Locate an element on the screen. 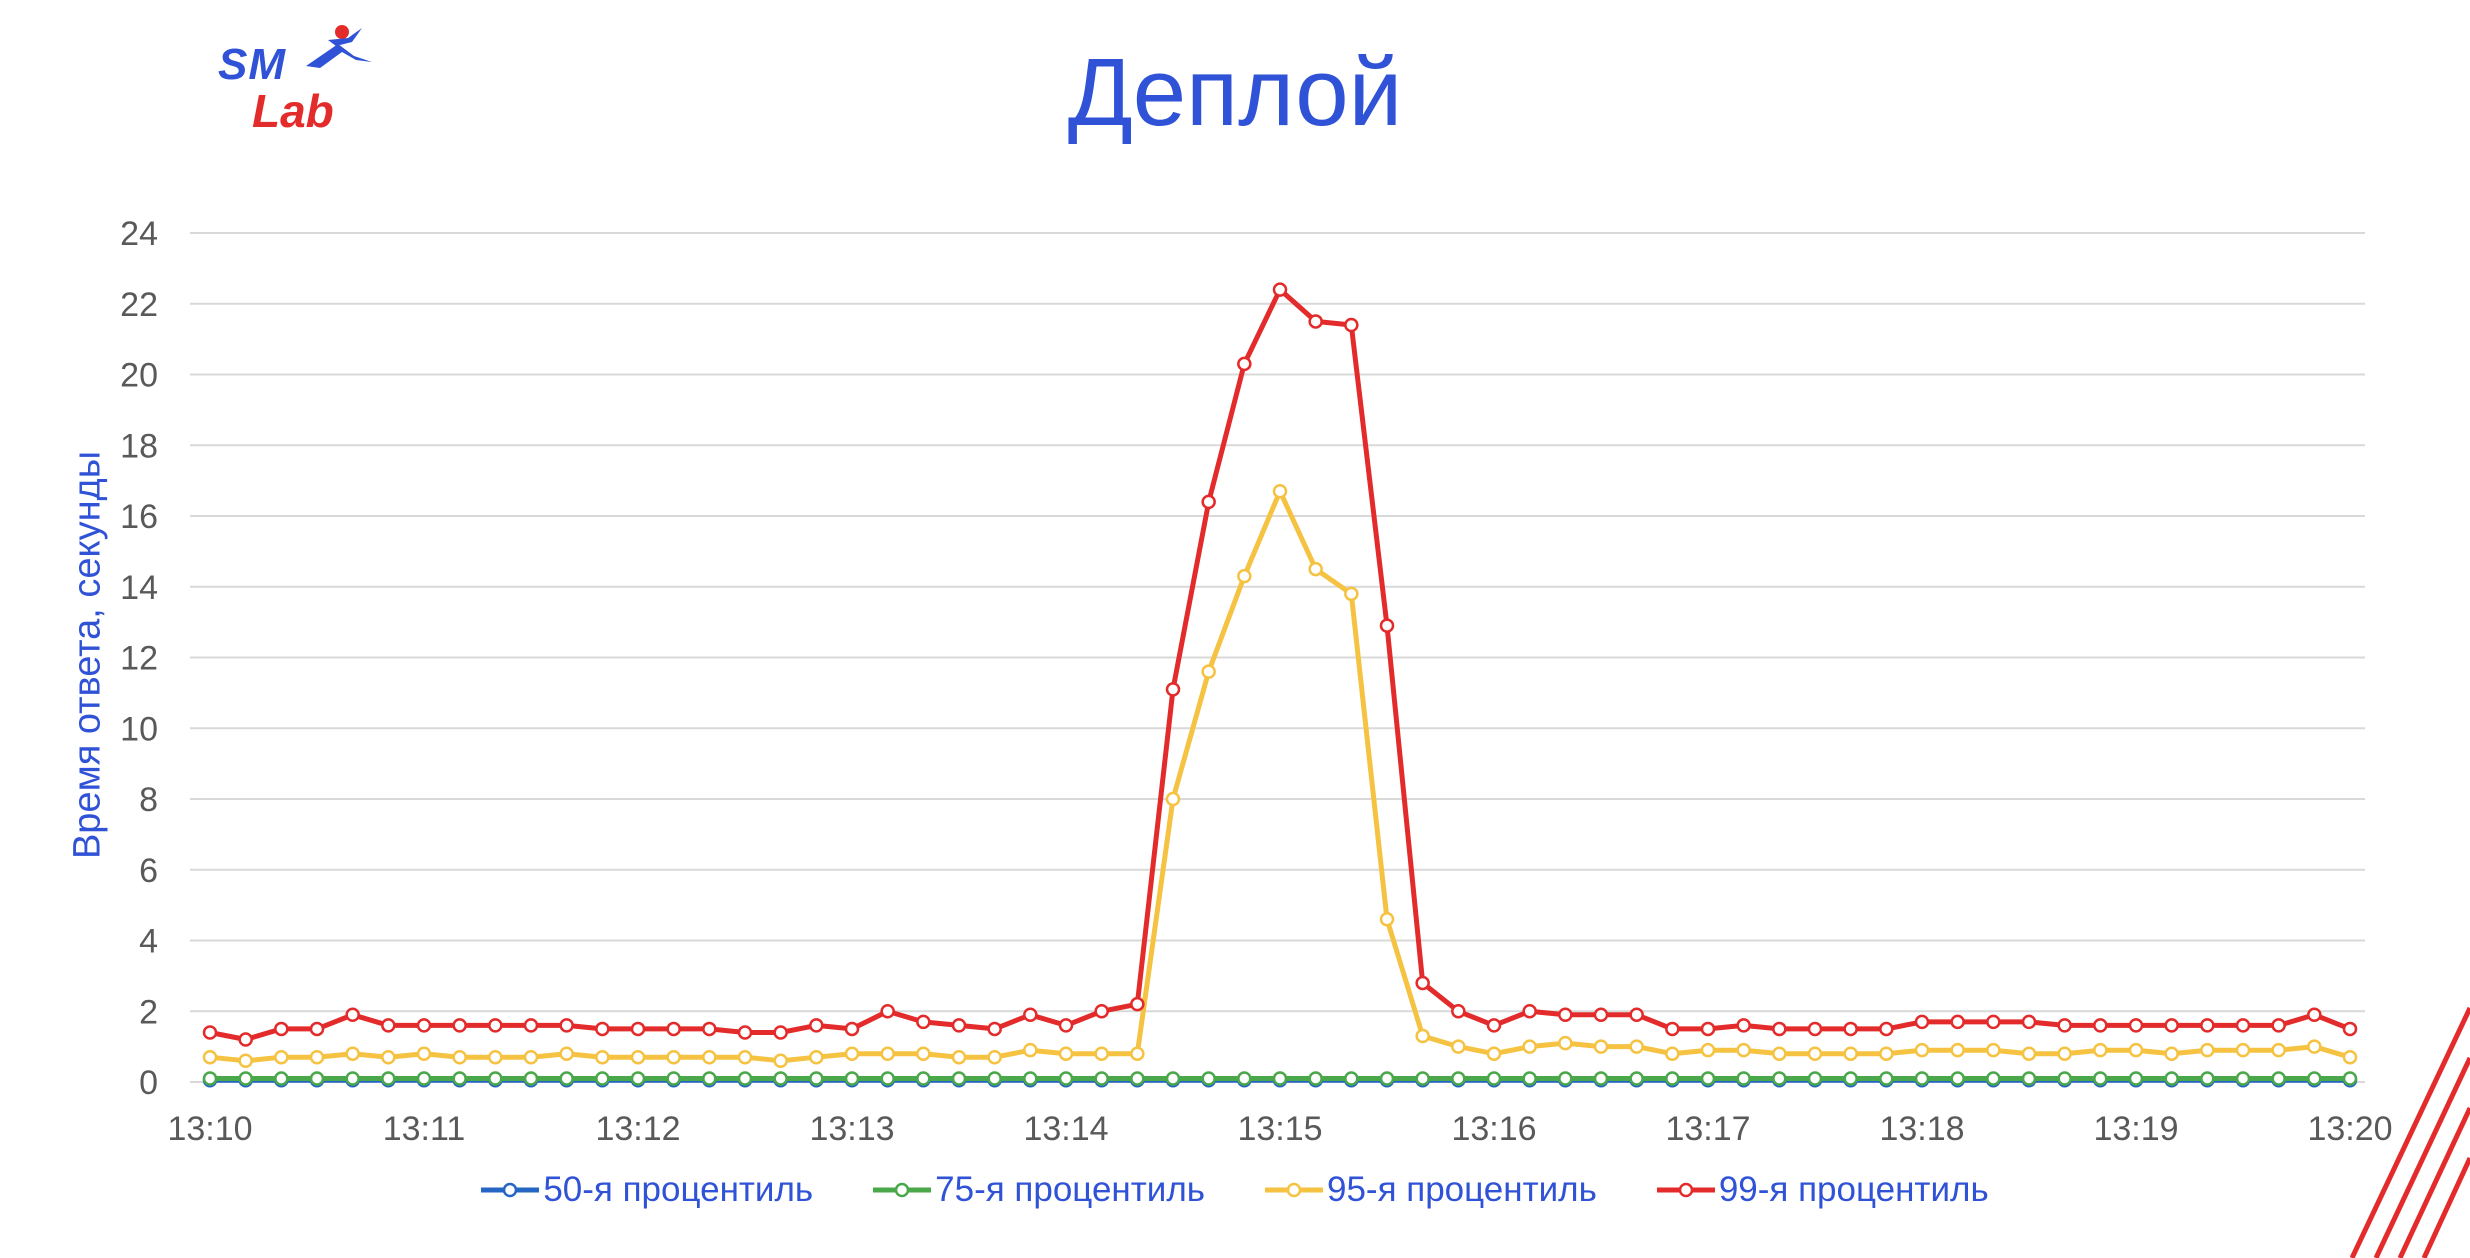  y-tick-label: 20 is located at coordinates (139, 376).